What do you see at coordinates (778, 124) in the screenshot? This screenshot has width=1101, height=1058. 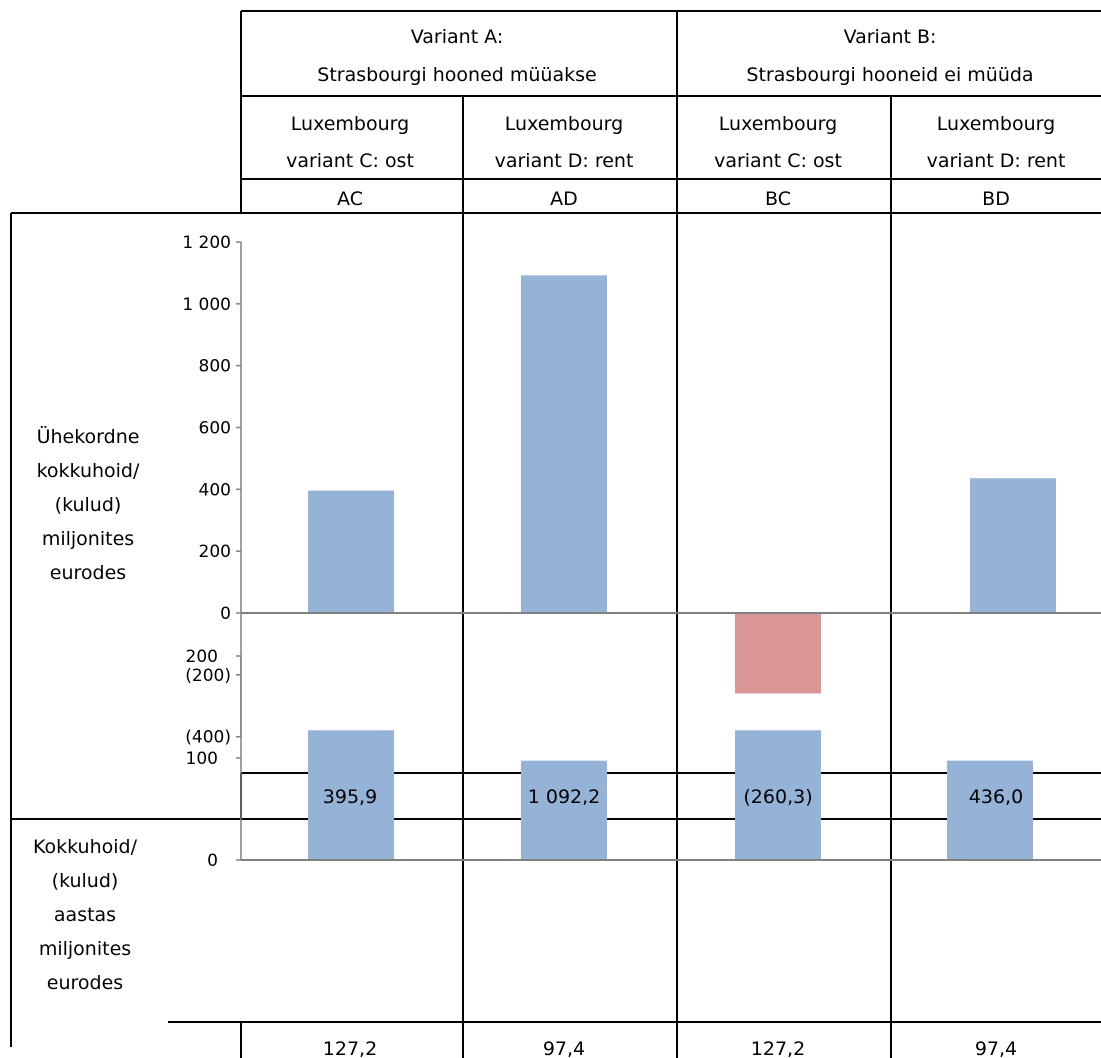 I see `subheader-bc-line1: Luxembourg` at bounding box center [778, 124].